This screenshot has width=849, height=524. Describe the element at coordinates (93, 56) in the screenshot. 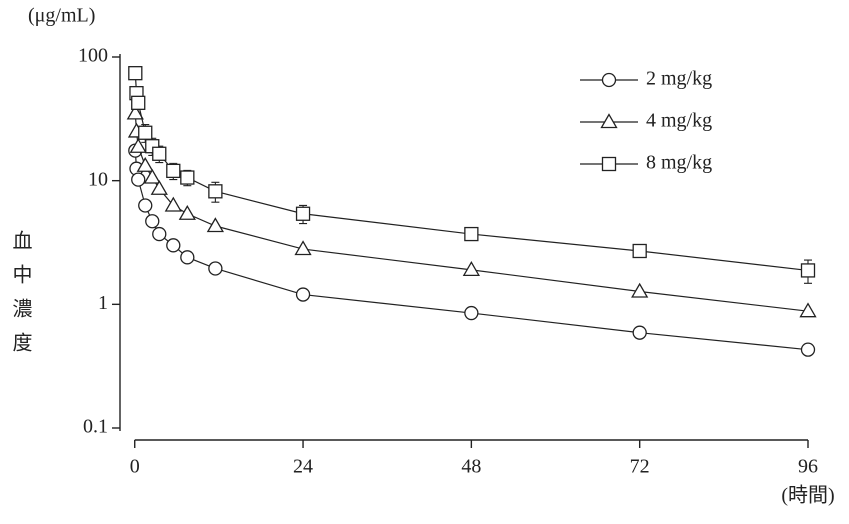

I see `y-tick-label: 100` at that location.